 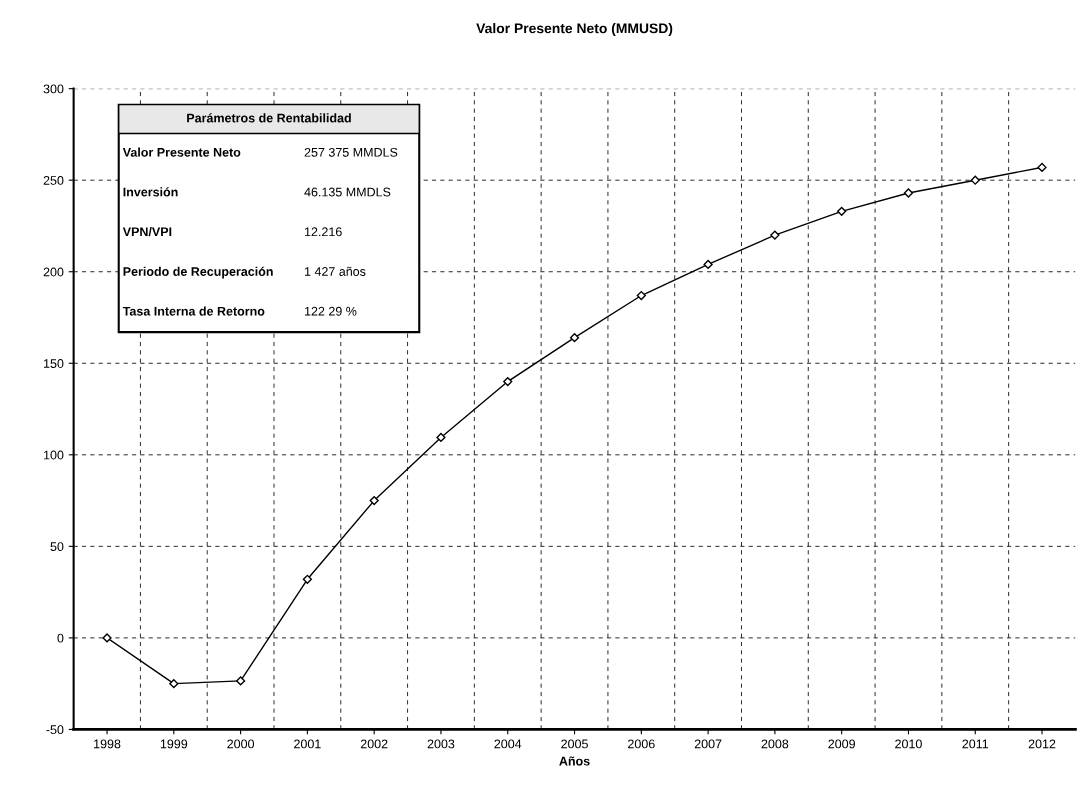 What do you see at coordinates (1042, 744) in the screenshot?
I see `x-tick-label: 2012` at bounding box center [1042, 744].